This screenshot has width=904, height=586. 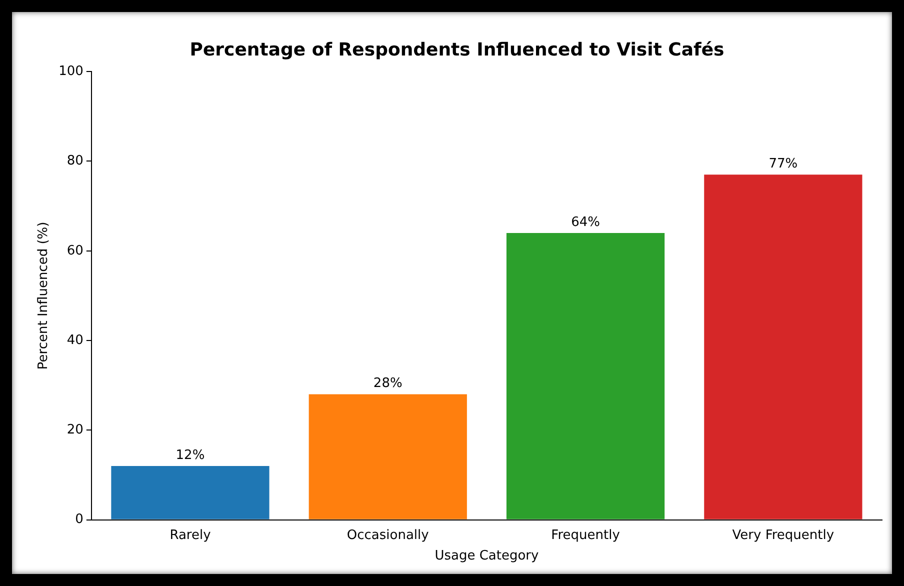 What do you see at coordinates (783, 535) in the screenshot?
I see `x-tick-label: Very Frequently` at bounding box center [783, 535].